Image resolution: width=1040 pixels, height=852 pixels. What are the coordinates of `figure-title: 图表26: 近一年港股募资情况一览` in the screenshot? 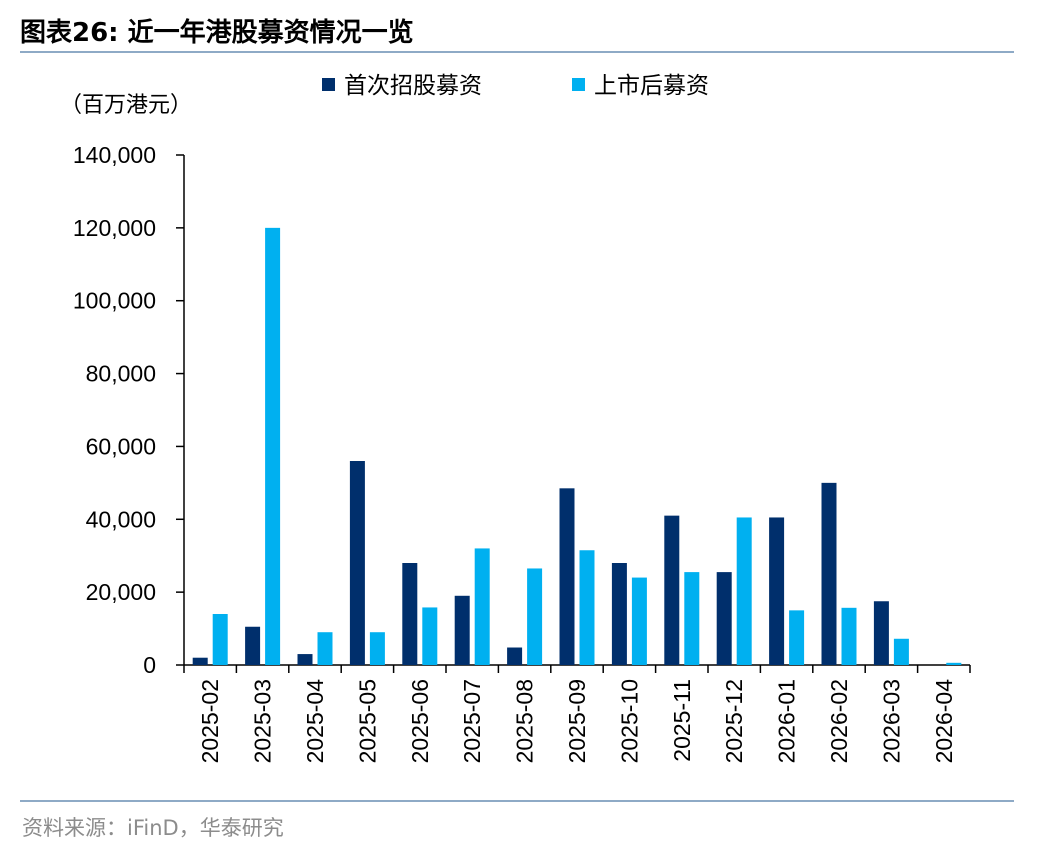 It's located at (217, 33).